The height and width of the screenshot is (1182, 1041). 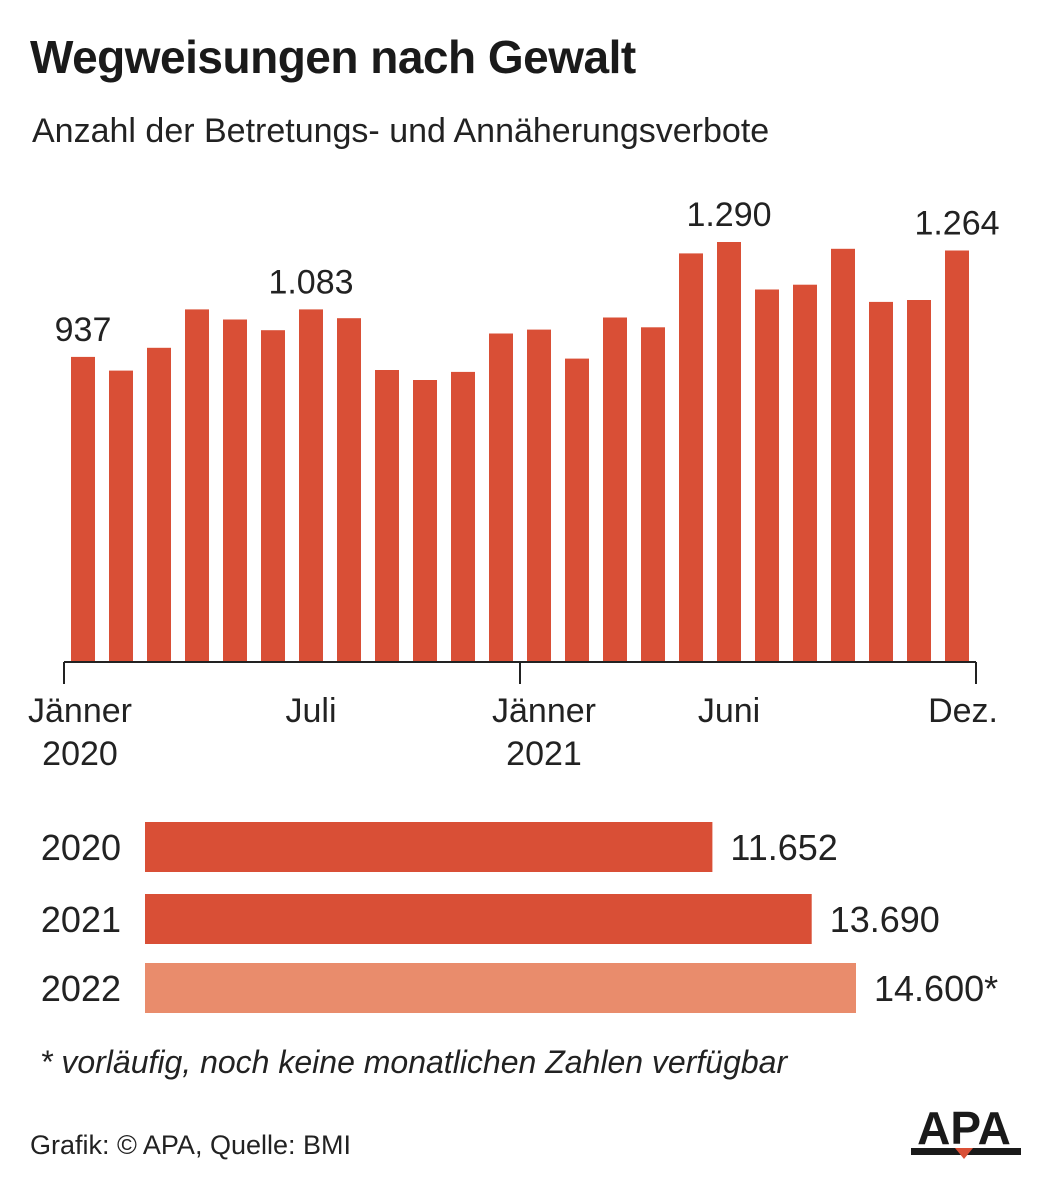 I want to click on bar-value-label: 1.083, so click(x=310, y=282).